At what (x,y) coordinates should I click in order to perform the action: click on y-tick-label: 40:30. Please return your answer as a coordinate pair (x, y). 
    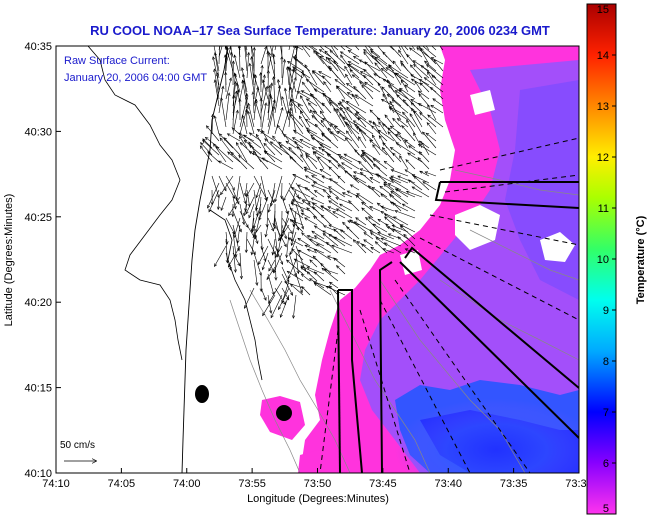
    Looking at the image, I should click on (38, 132).